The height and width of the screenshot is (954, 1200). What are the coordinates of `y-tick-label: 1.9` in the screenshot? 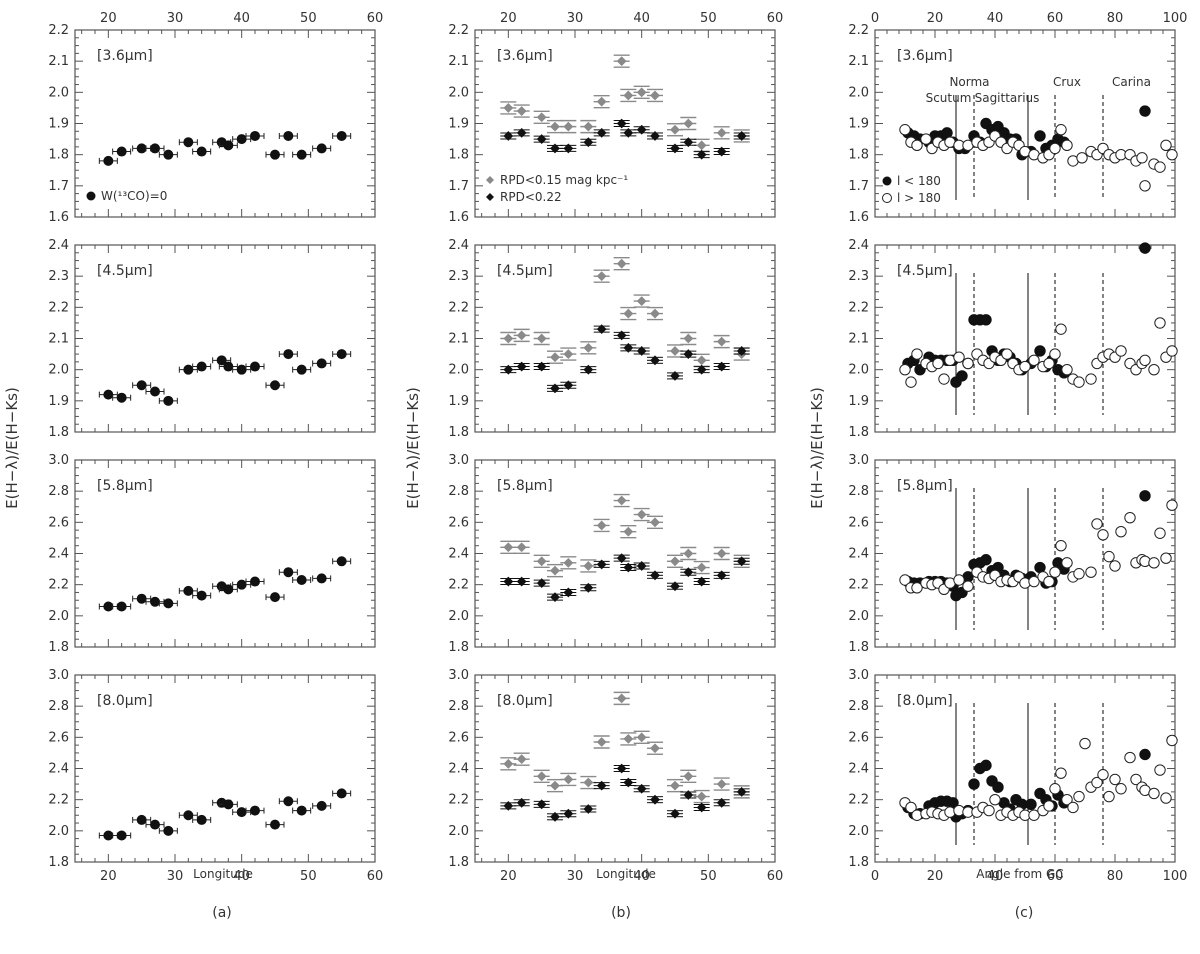 It's located at (458, 401).